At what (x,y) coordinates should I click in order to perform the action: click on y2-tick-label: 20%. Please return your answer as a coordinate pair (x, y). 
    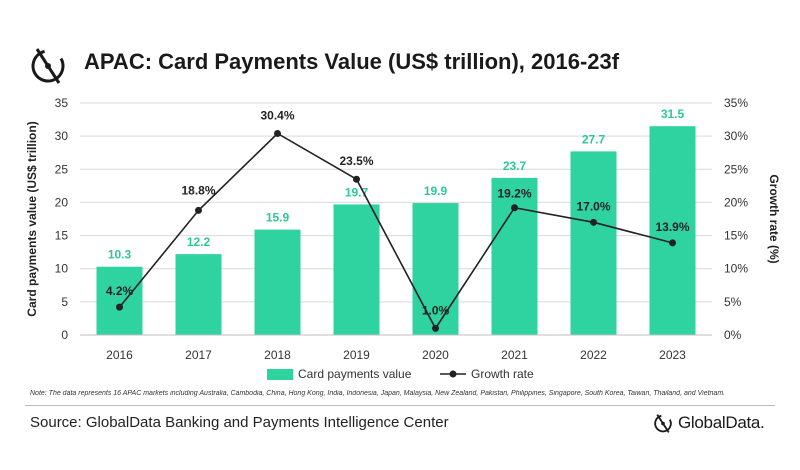
    Looking at the image, I should click on (736, 202).